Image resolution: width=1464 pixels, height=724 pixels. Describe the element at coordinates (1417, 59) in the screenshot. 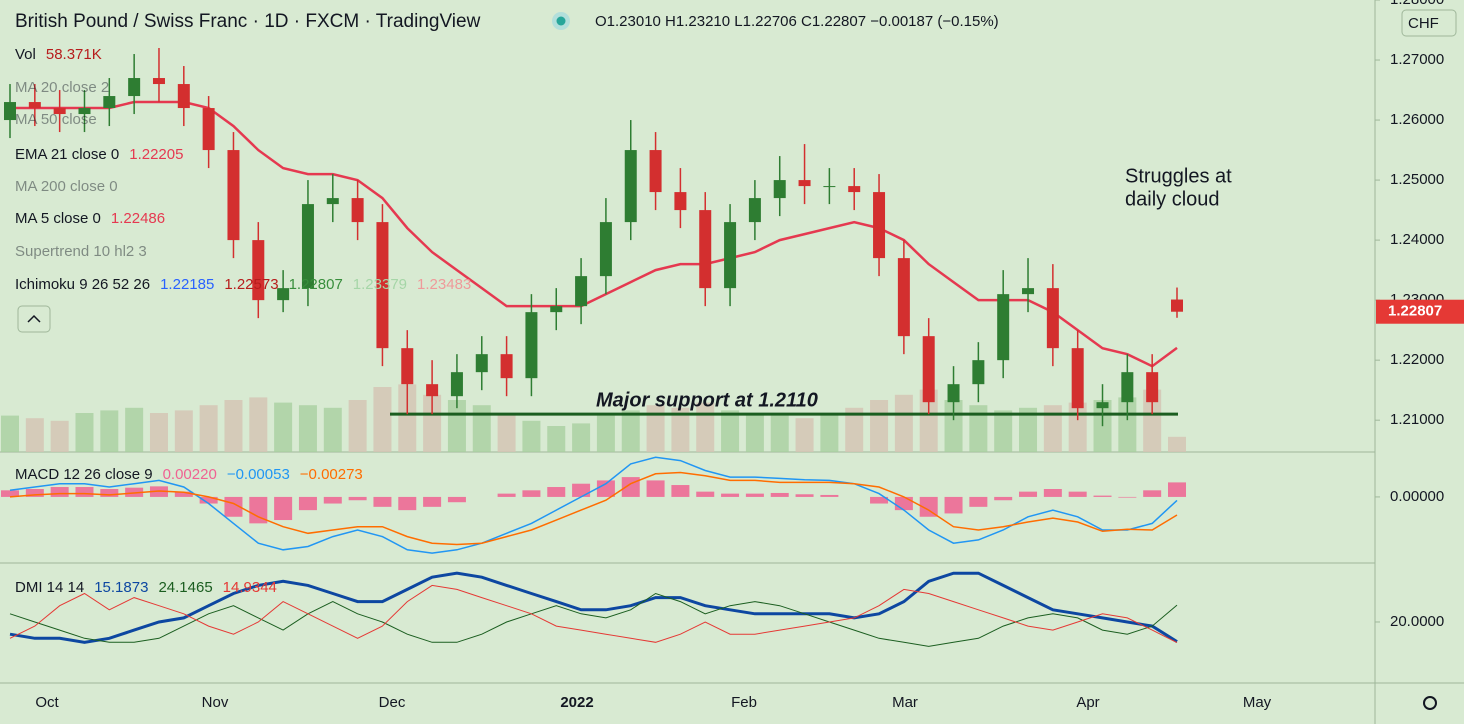

I see `y-tick-label: 1.27000` at that location.